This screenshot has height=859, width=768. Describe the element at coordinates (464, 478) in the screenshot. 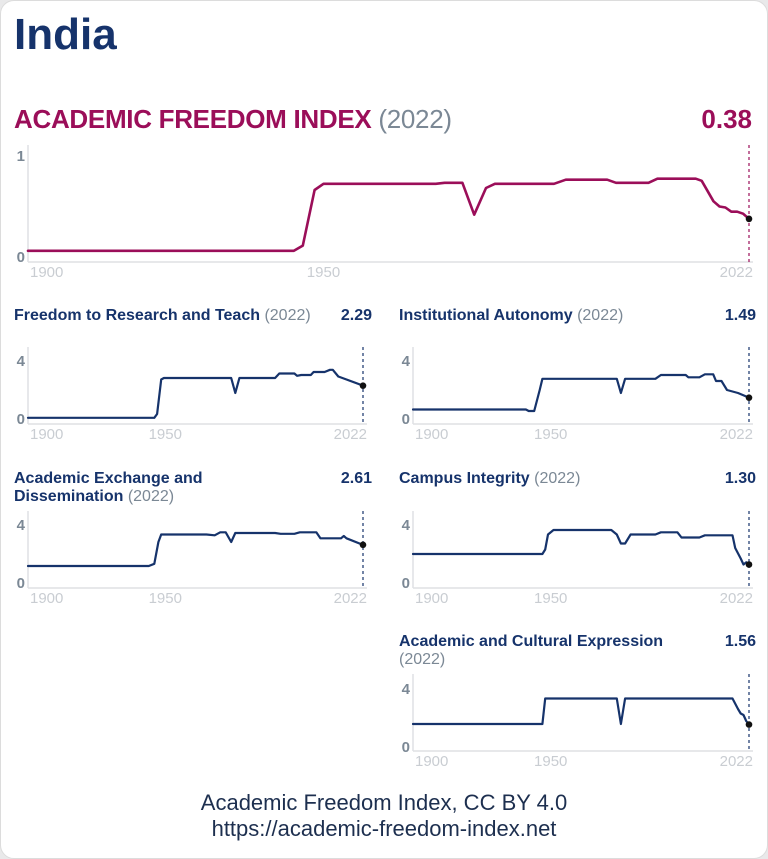

I see `sub-title-text: Campus Integrity` at that location.